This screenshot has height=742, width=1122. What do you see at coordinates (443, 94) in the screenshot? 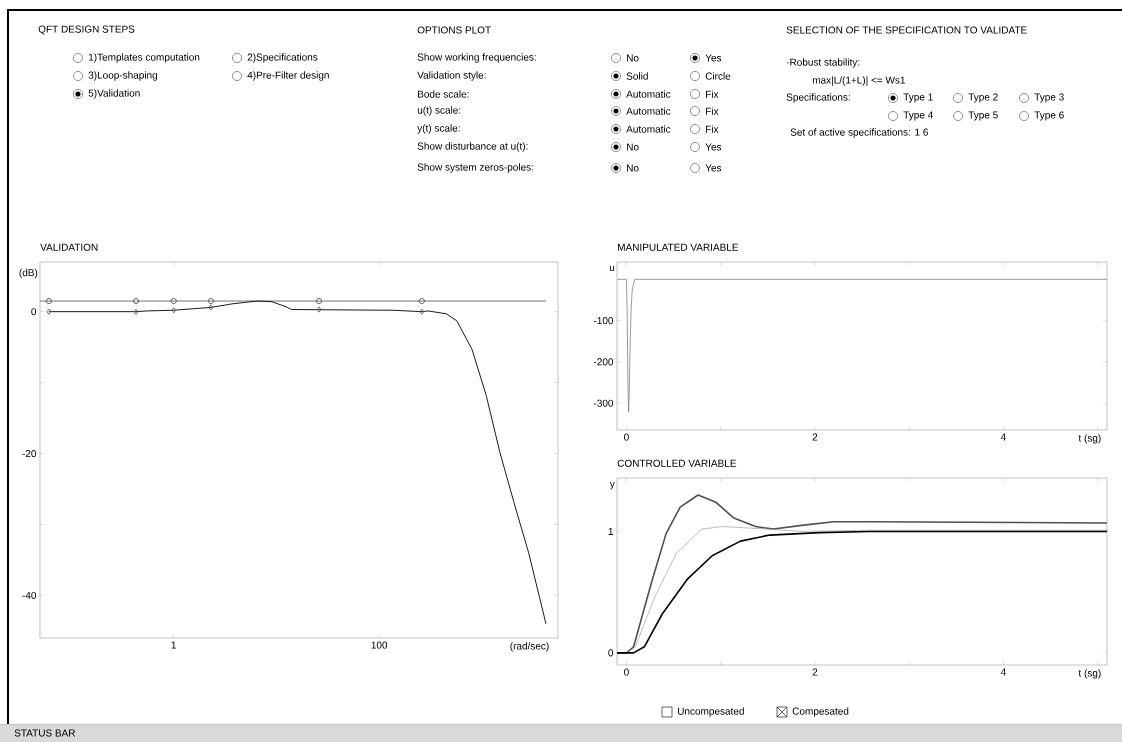
I see `text: Bode scale:` at bounding box center [443, 94].